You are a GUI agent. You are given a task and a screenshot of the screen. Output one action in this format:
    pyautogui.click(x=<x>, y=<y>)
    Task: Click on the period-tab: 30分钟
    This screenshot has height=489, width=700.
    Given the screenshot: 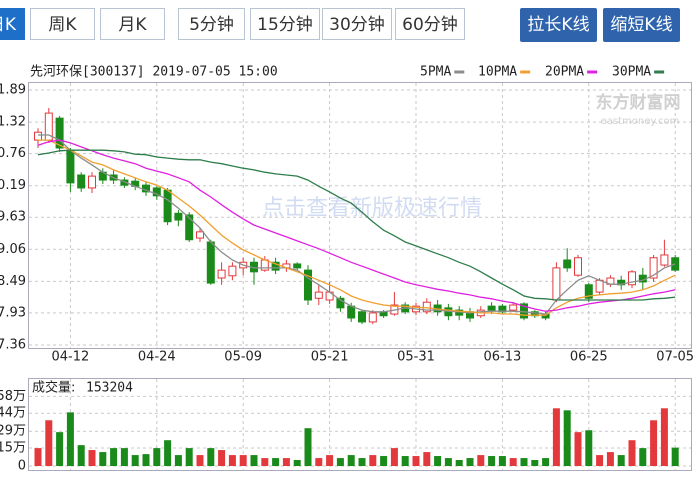 What is the action you would take?
    pyautogui.click(x=357, y=24)
    